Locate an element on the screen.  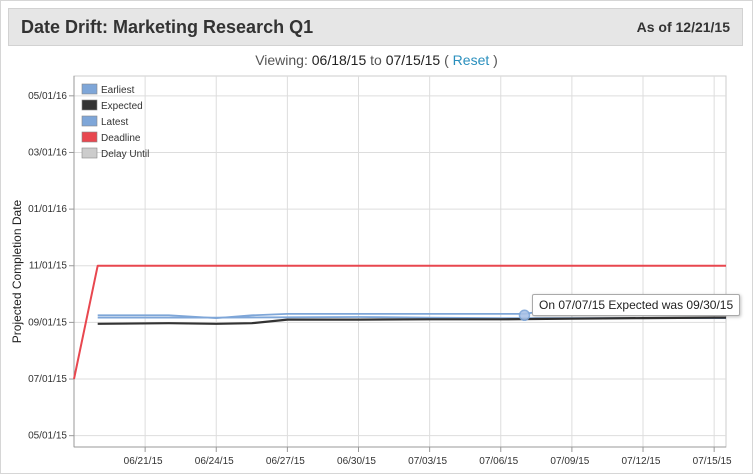
x-tick-label: 07/15/15 is located at coordinates (712, 461).